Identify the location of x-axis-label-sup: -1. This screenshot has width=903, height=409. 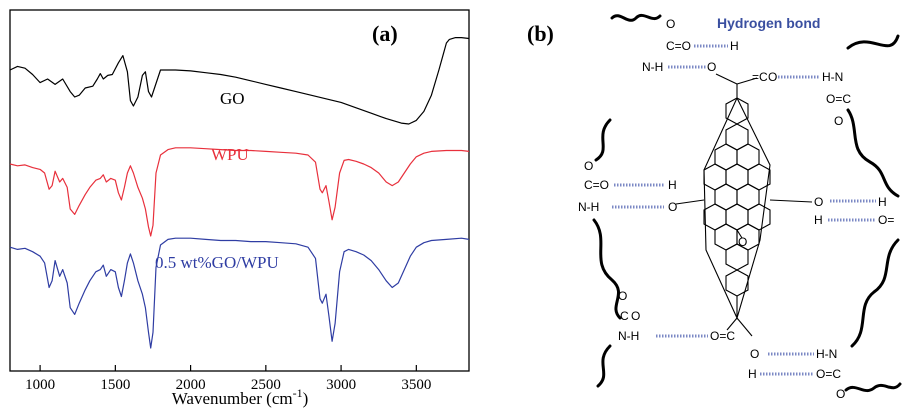
(298, 393).